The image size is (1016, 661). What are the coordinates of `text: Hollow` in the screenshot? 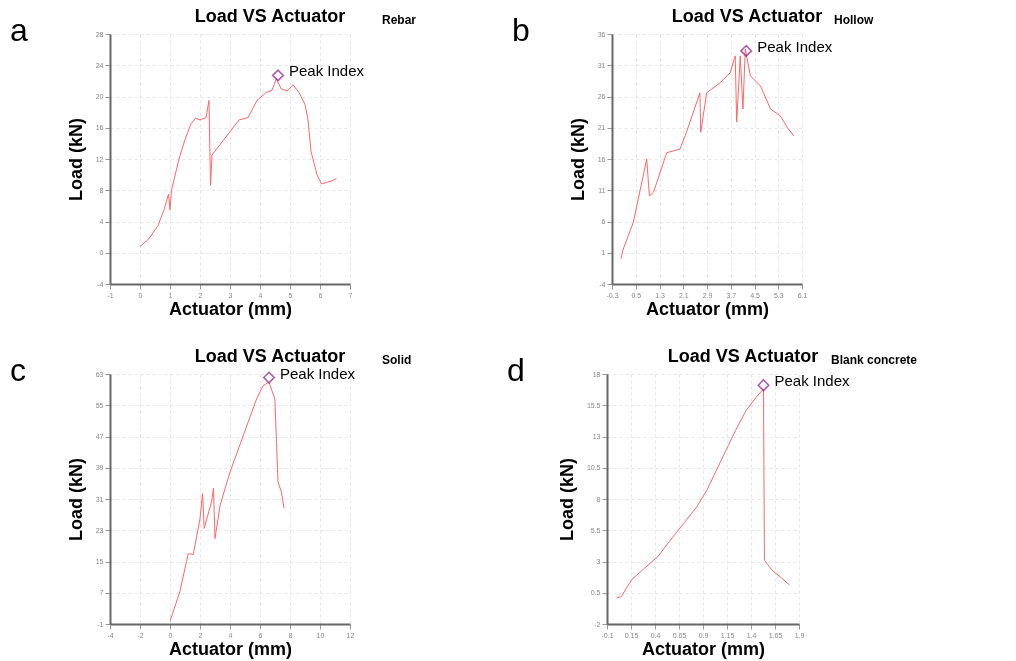 It's located at (854, 20).